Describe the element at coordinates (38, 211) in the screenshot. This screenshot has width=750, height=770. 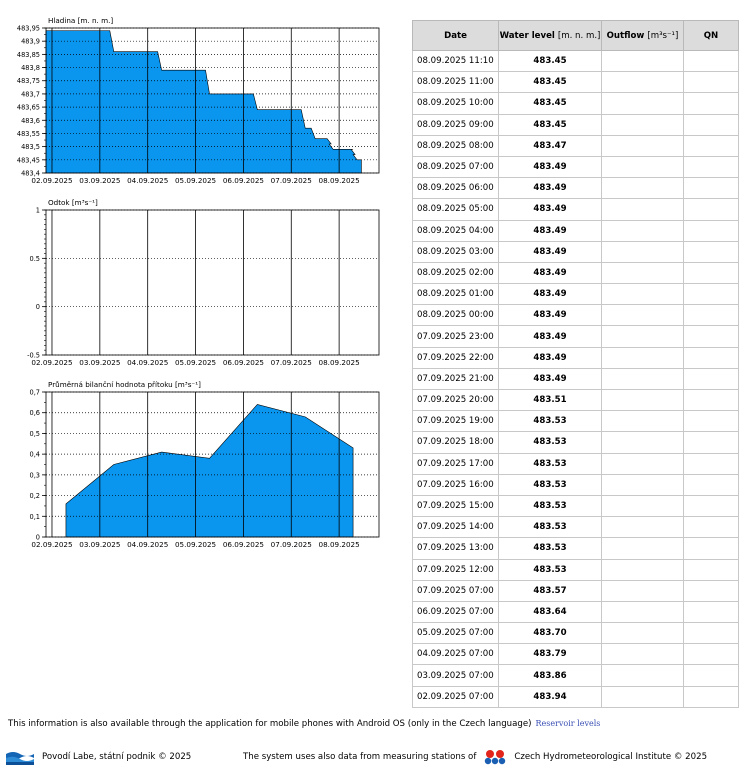
I see `y-tick-label: 1` at that location.